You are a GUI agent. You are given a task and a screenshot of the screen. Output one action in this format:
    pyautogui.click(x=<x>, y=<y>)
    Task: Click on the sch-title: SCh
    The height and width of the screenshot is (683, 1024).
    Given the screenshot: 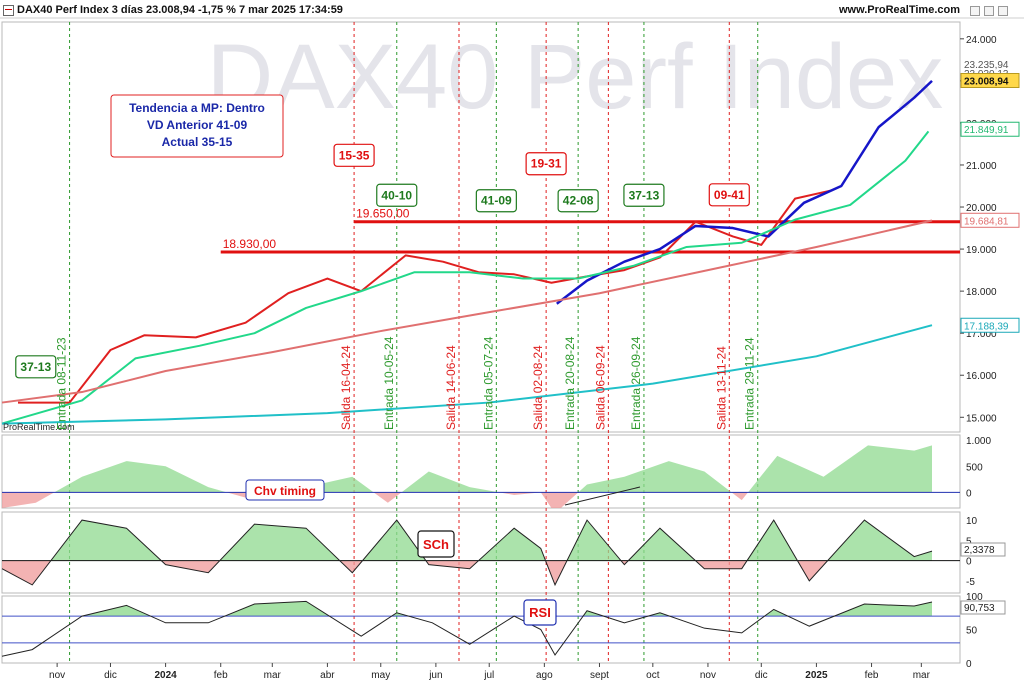 What is the action you would take?
    pyautogui.click(x=436, y=544)
    